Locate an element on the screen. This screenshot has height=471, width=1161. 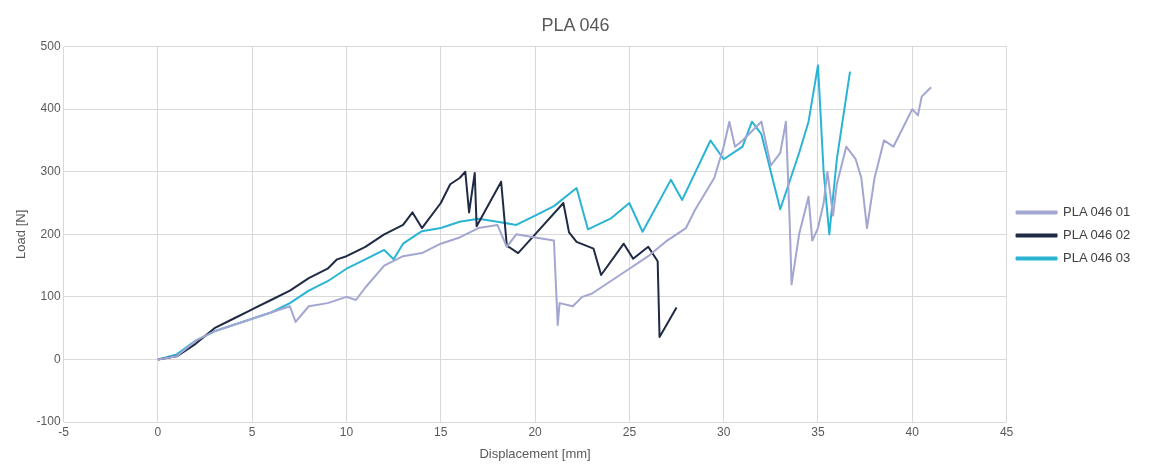
legend-label: PLA 046 01 is located at coordinates (1097, 212).